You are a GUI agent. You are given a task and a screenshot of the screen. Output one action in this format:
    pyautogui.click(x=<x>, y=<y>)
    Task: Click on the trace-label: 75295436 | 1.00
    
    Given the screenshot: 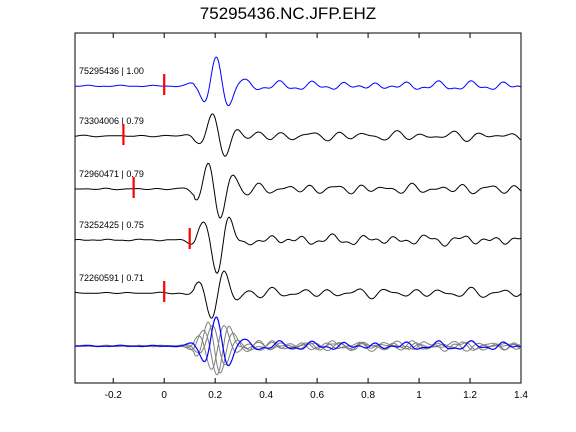 What is the action you would take?
    pyautogui.click(x=111, y=71)
    